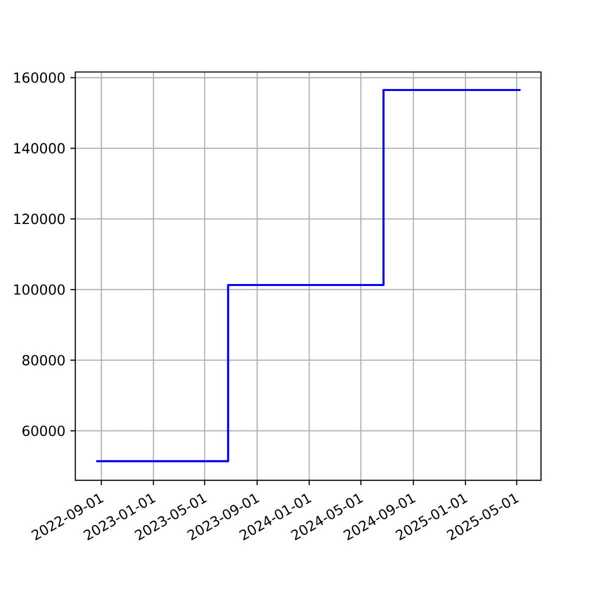 This screenshot has height=600, width=600. Describe the element at coordinates (43, 360) in the screenshot. I see `y-tick-label: 80000` at that location.